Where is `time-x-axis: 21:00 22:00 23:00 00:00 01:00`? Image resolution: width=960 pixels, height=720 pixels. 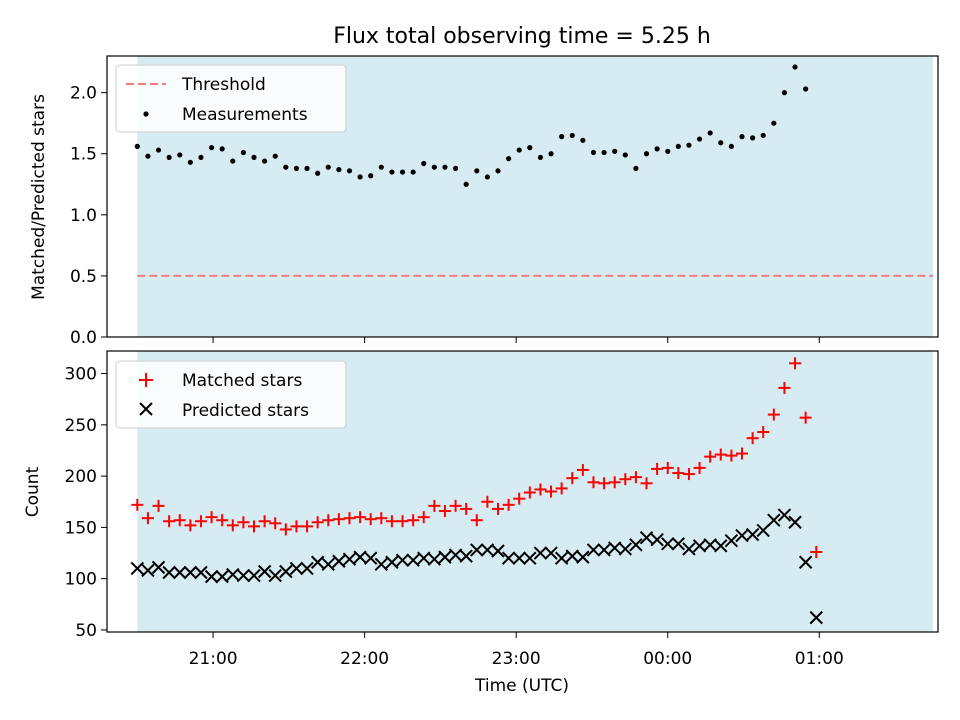 time-x-axis: 21:00 22:00 23:00 00:00 01:00 is located at coordinates (516, 650).